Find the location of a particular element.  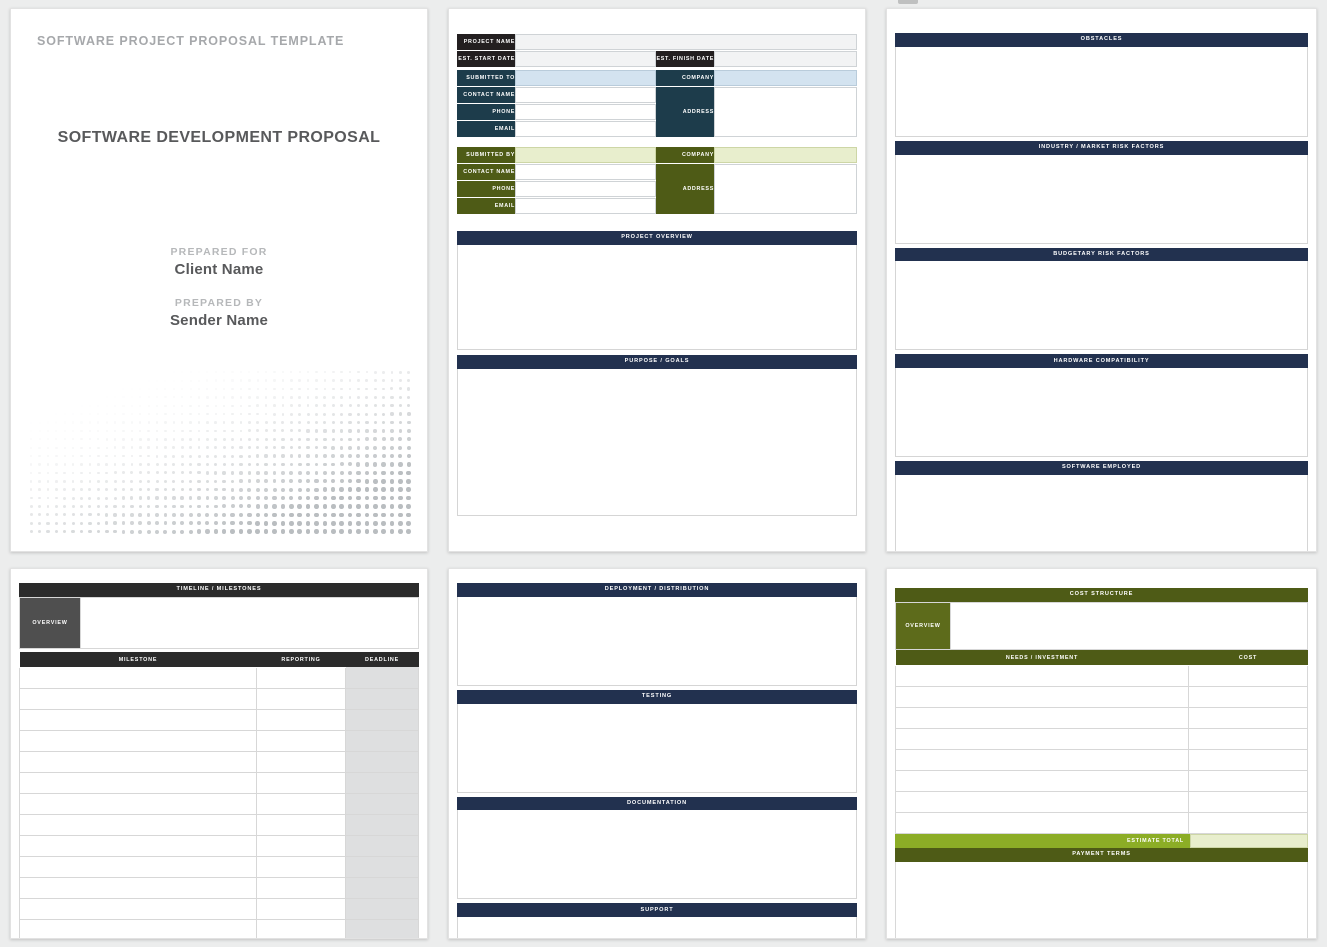

project-name-input is located at coordinates (686, 42).